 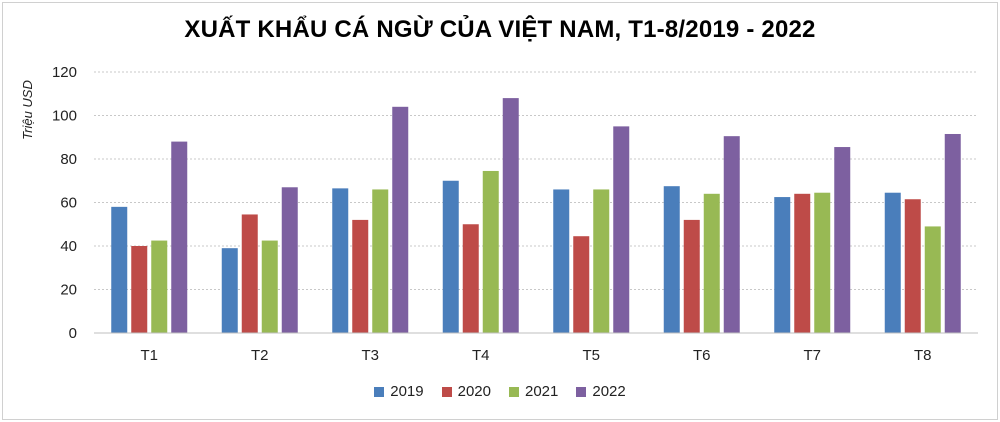 What do you see at coordinates (952, 233) in the screenshot?
I see `bar-2022-T8` at bounding box center [952, 233].